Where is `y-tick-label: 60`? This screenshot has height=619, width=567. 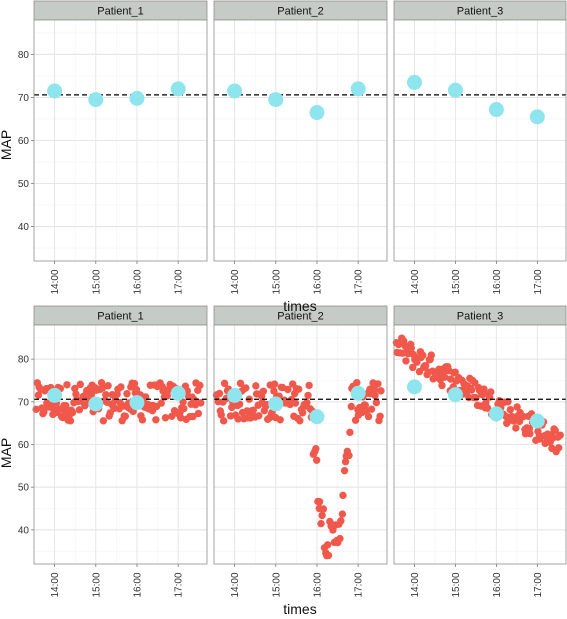 y-tick-label: 60 is located at coordinates (24, 445).